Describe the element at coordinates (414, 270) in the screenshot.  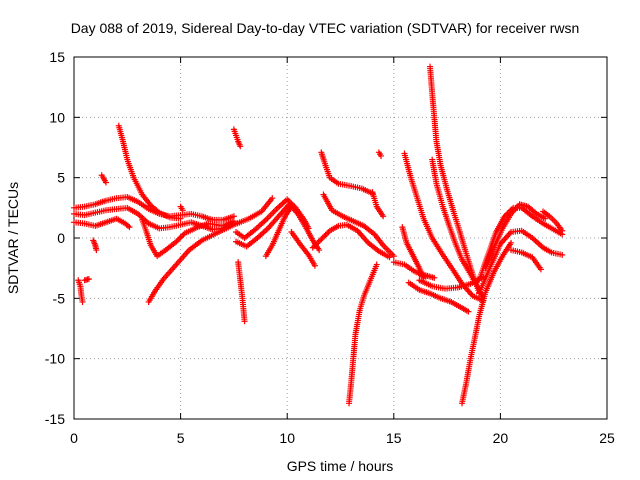
I see `series-arc-q` at that location.